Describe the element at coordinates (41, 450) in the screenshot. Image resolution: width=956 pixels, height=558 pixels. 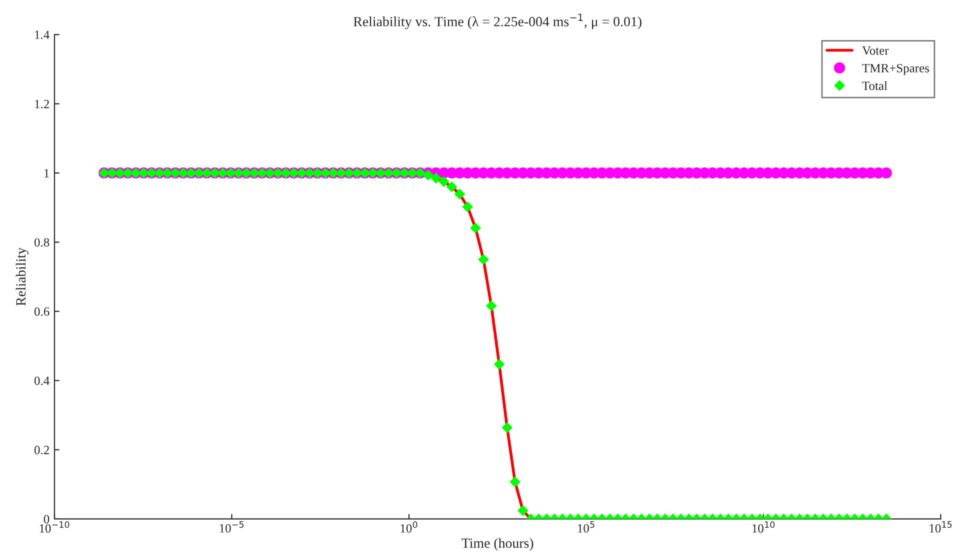
I see `y-tick-label: 0.2` at that location.